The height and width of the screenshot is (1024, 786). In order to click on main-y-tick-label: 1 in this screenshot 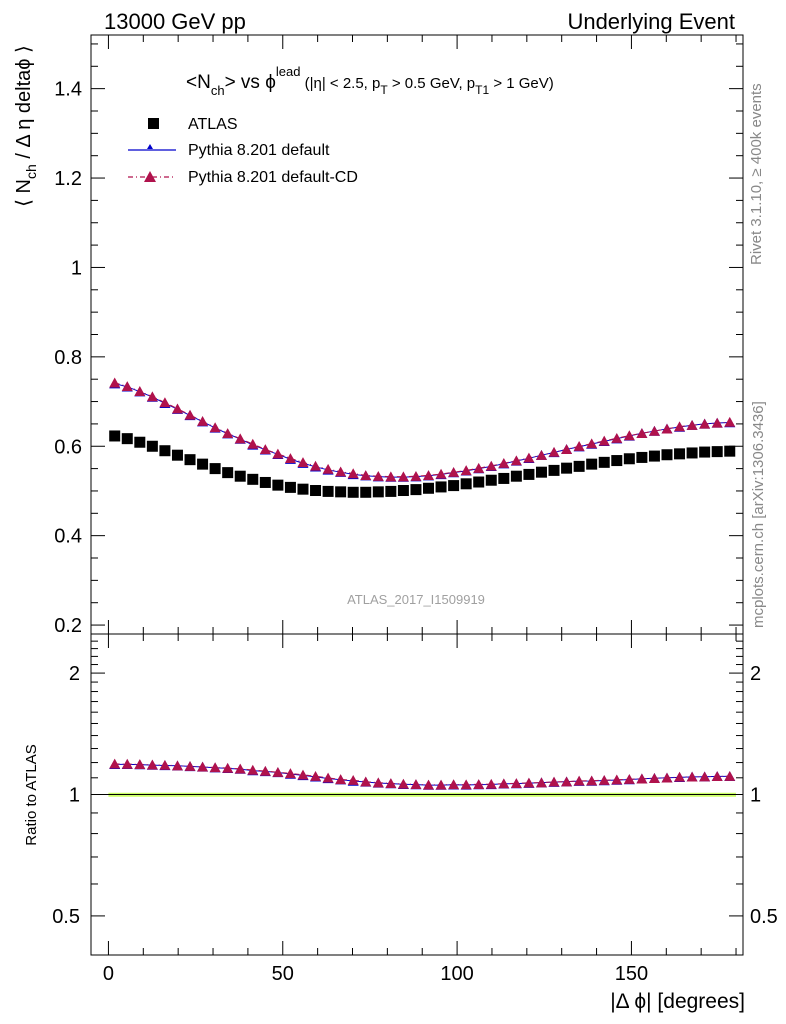, I will do `click(76, 268)`.